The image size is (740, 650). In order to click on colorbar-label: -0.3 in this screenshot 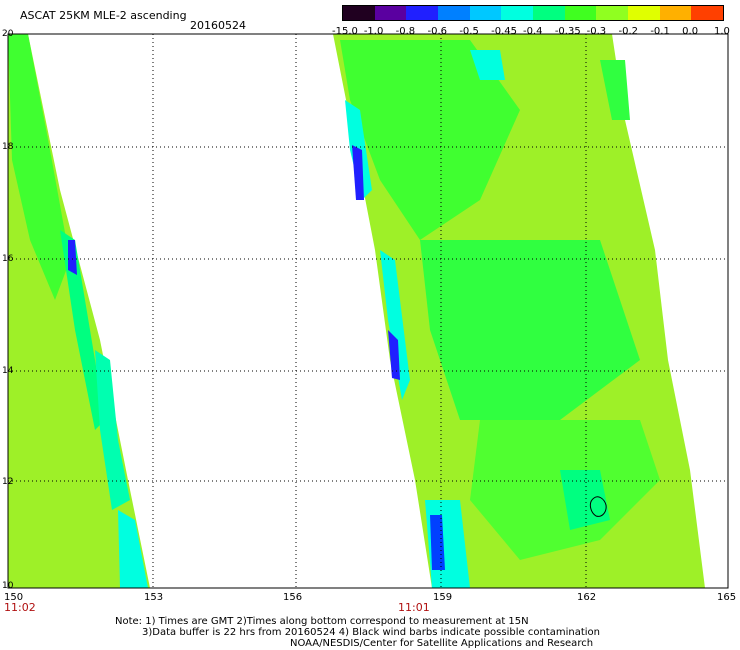, I will do `click(596, 31)`.